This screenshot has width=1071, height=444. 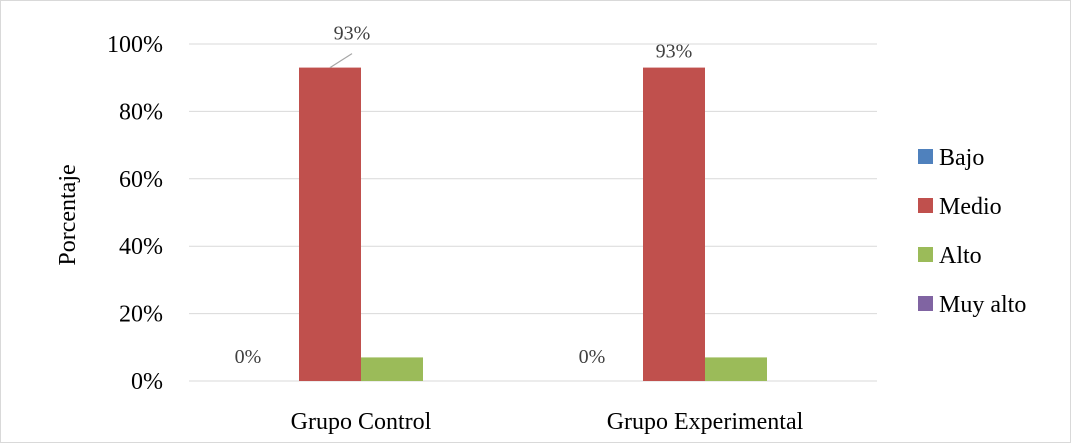 I want to click on legend-label: Medio, so click(x=970, y=207).